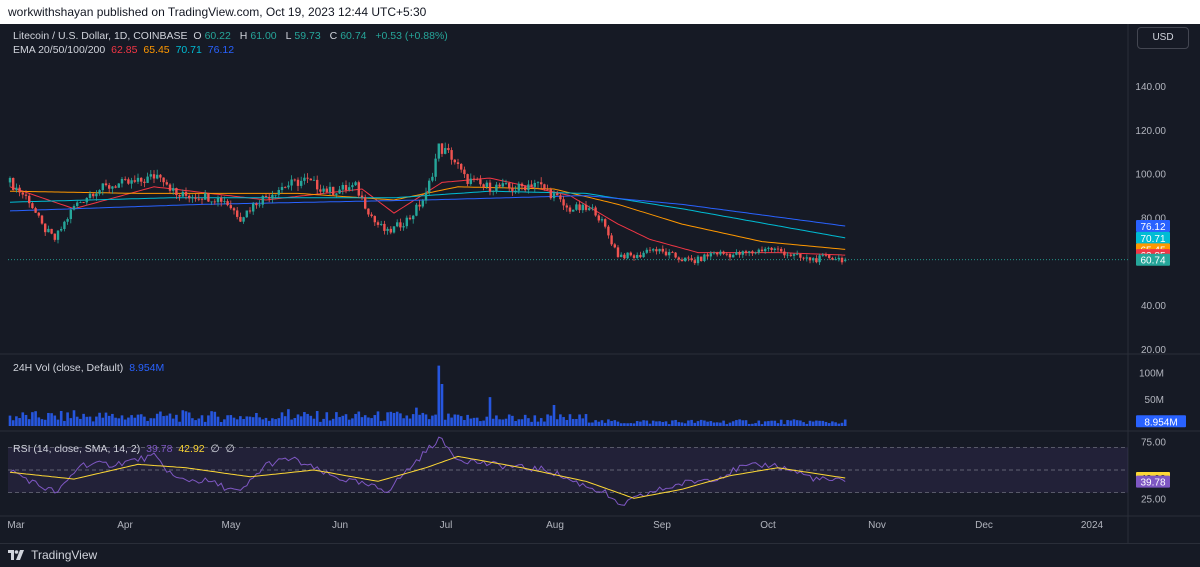 The width and height of the screenshot is (1200, 567). Describe the element at coordinates (1160, 422) in the screenshot. I see `volume-tag-label: 8.954M` at that location.